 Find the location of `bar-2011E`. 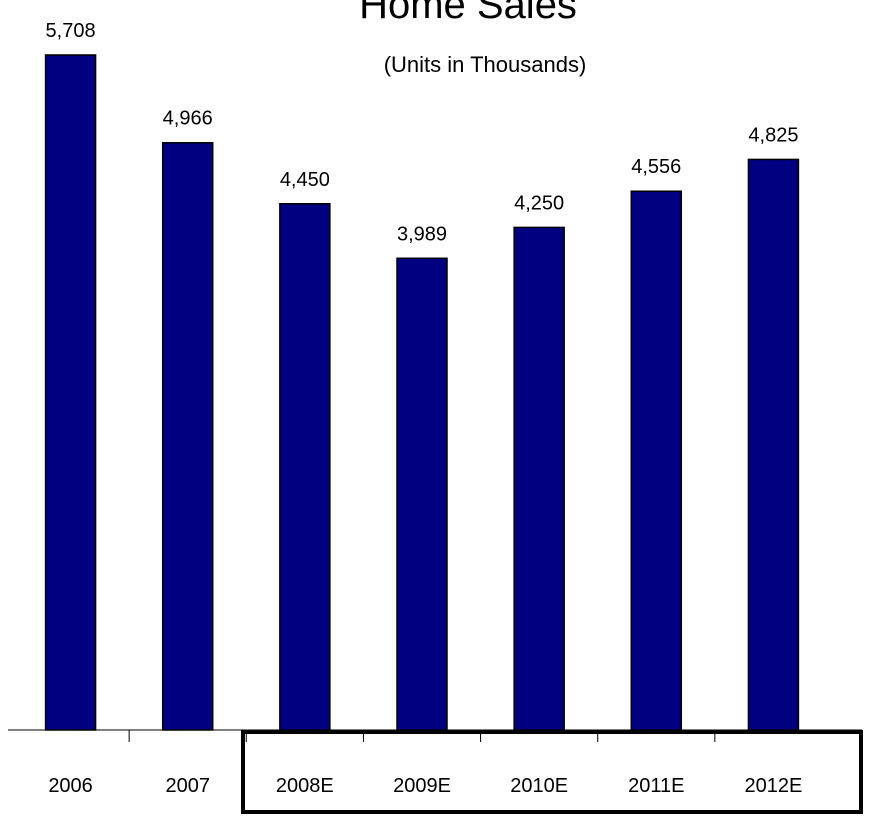

bar-2011E is located at coordinates (656, 460).